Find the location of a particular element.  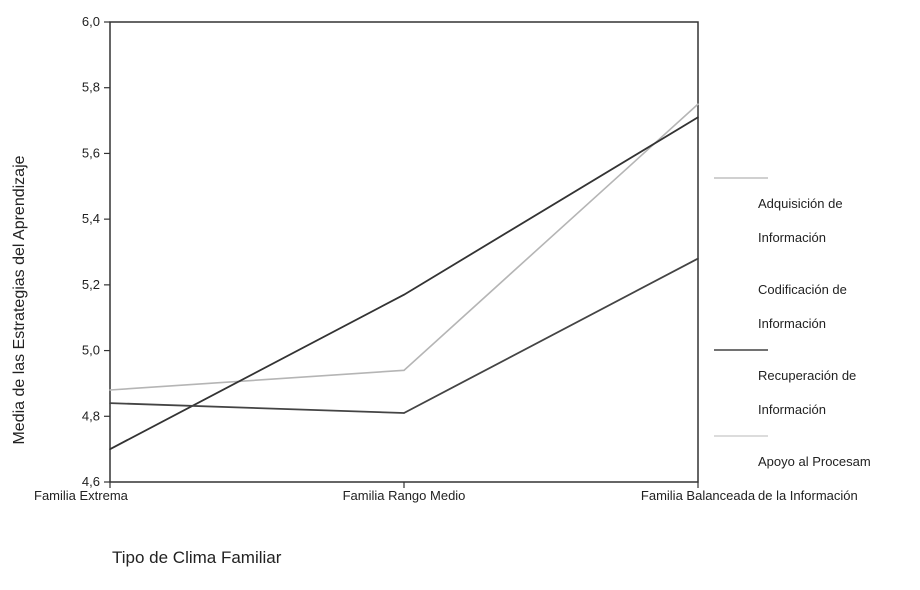

y-tick-label: 5,6 is located at coordinates (91, 152).